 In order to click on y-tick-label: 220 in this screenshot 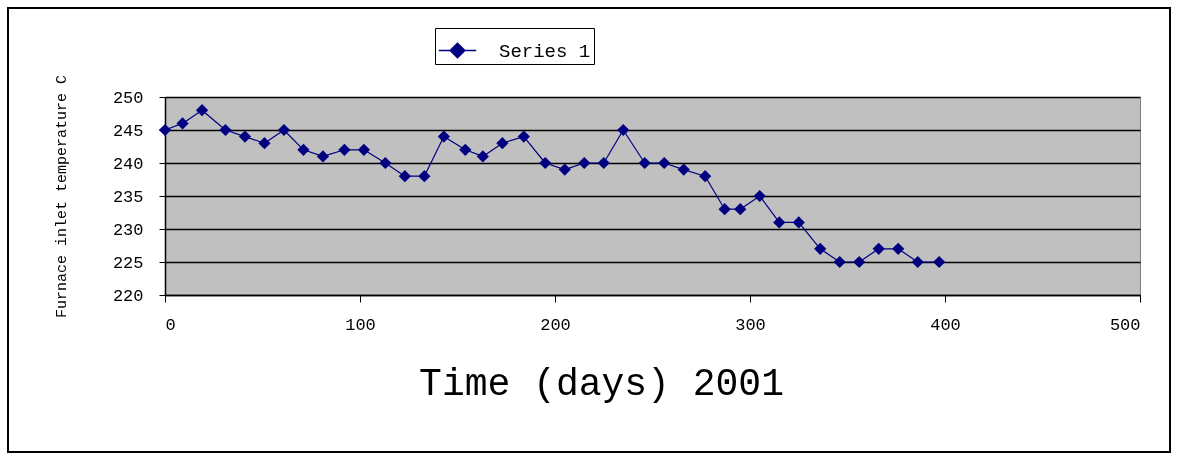, I will do `click(128, 296)`.